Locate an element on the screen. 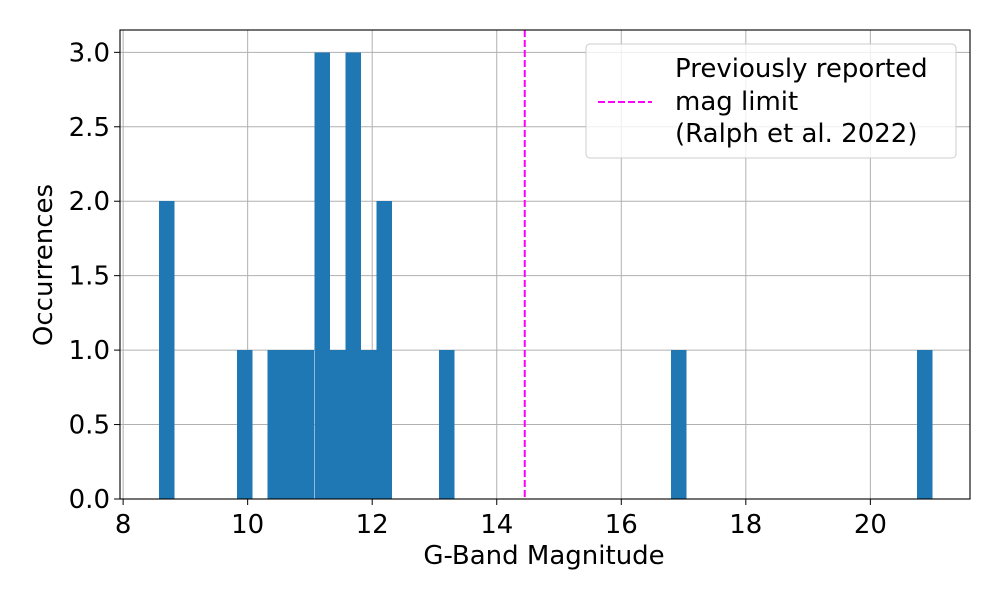  y-axis-title: Occurrences is located at coordinates (44, 265).